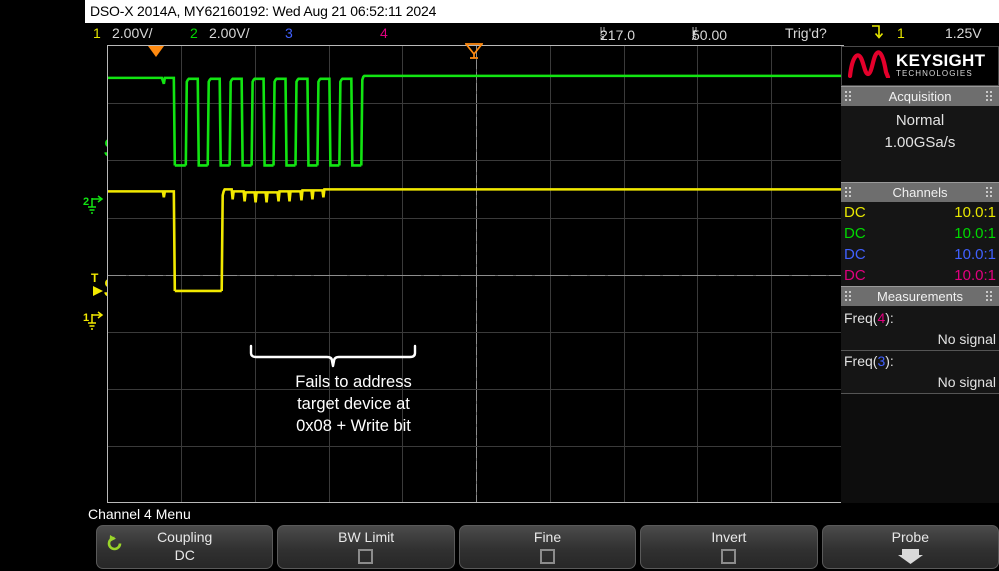 The height and width of the screenshot is (571, 999). I want to click on bw-limit-checkbox, so click(366, 556).